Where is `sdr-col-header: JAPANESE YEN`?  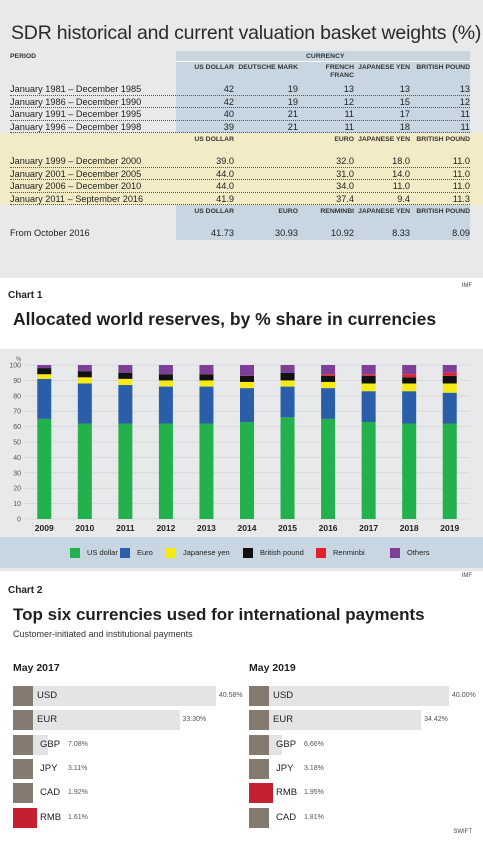 sdr-col-header: JAPANESE YEN is located at coordinates (384, 67).